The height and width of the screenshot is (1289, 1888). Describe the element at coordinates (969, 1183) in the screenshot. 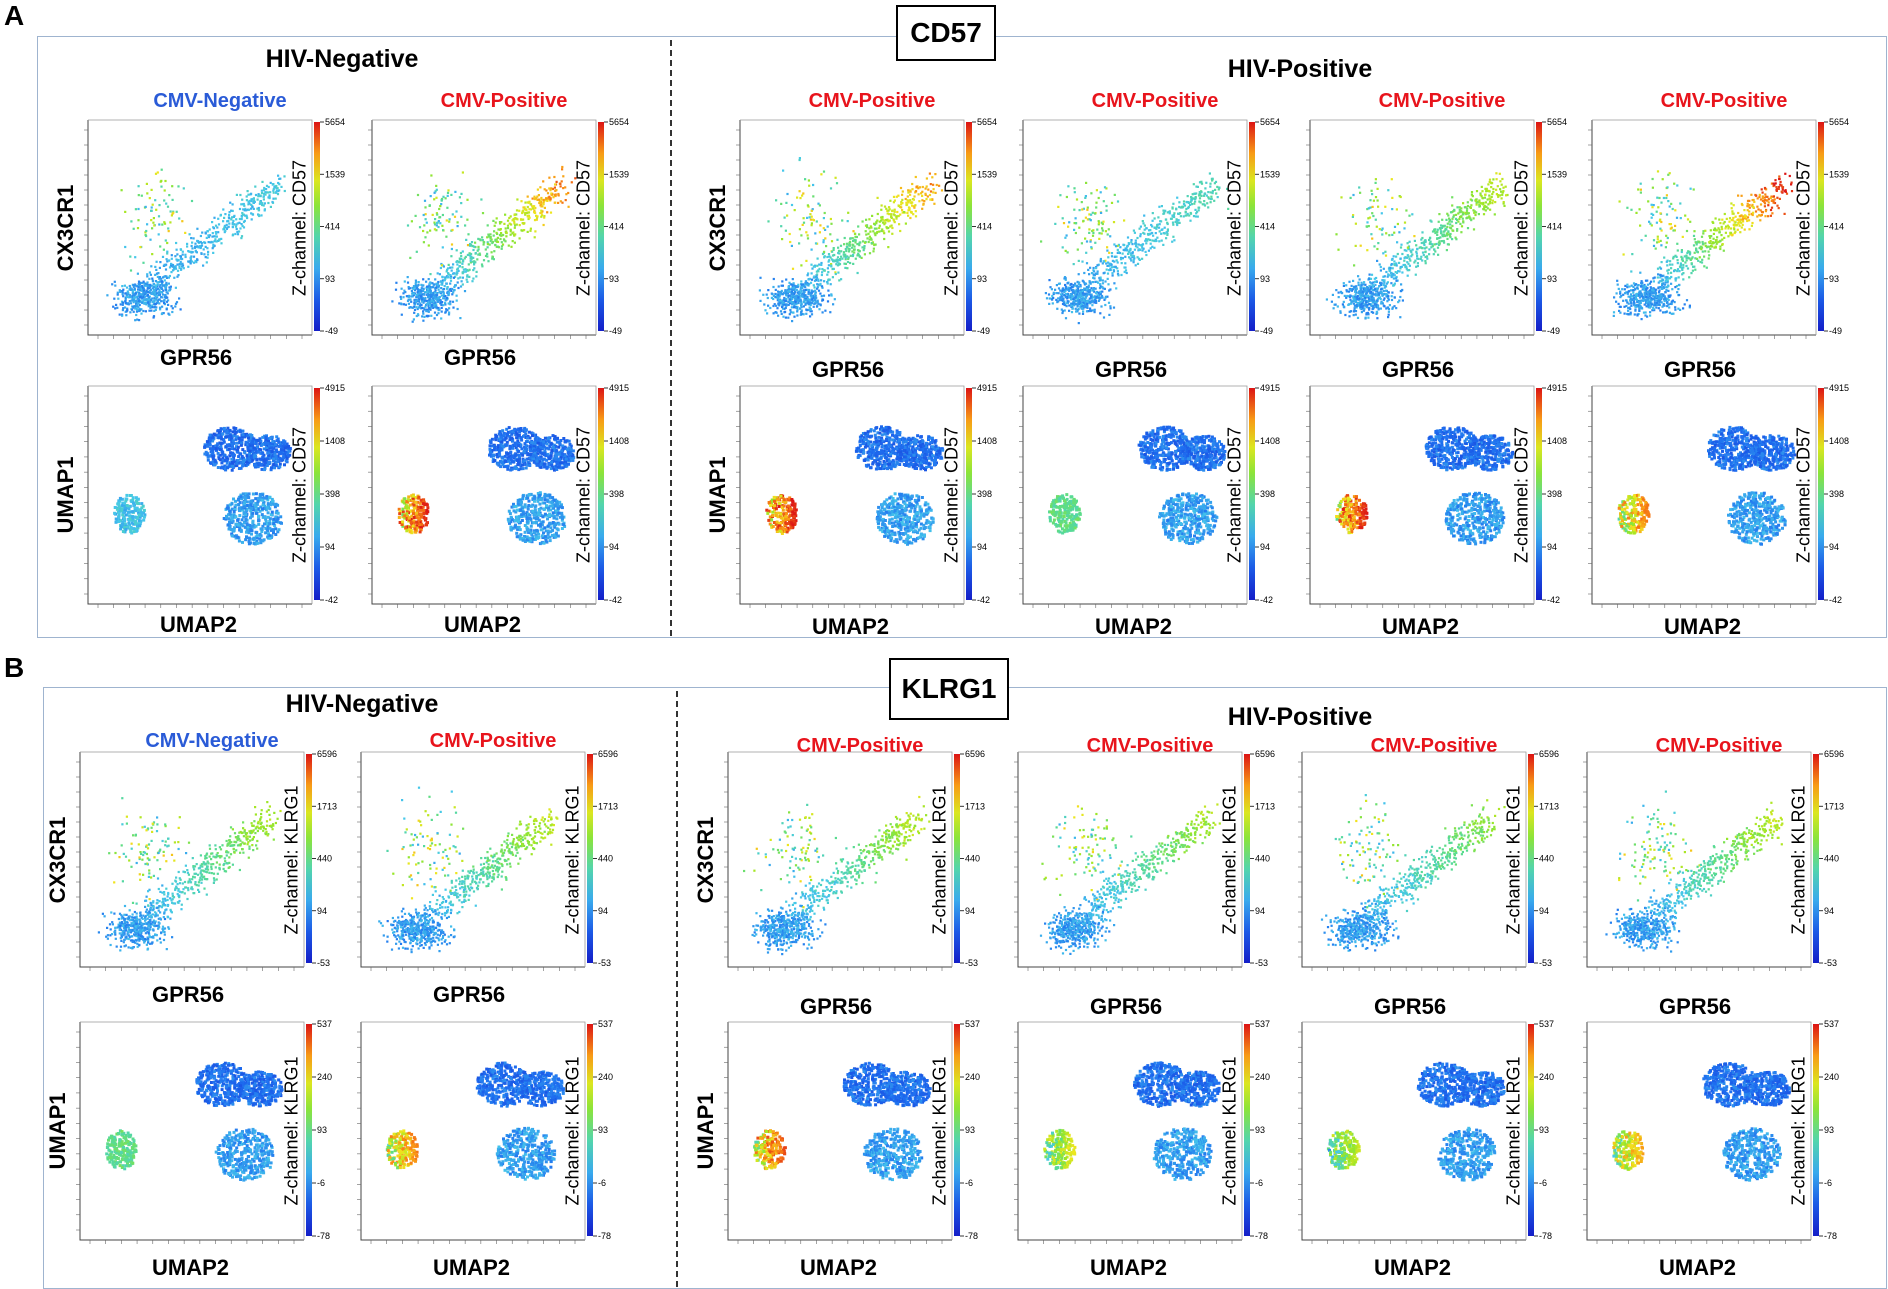

I see `colorbar-tick-label: -6` at that location.